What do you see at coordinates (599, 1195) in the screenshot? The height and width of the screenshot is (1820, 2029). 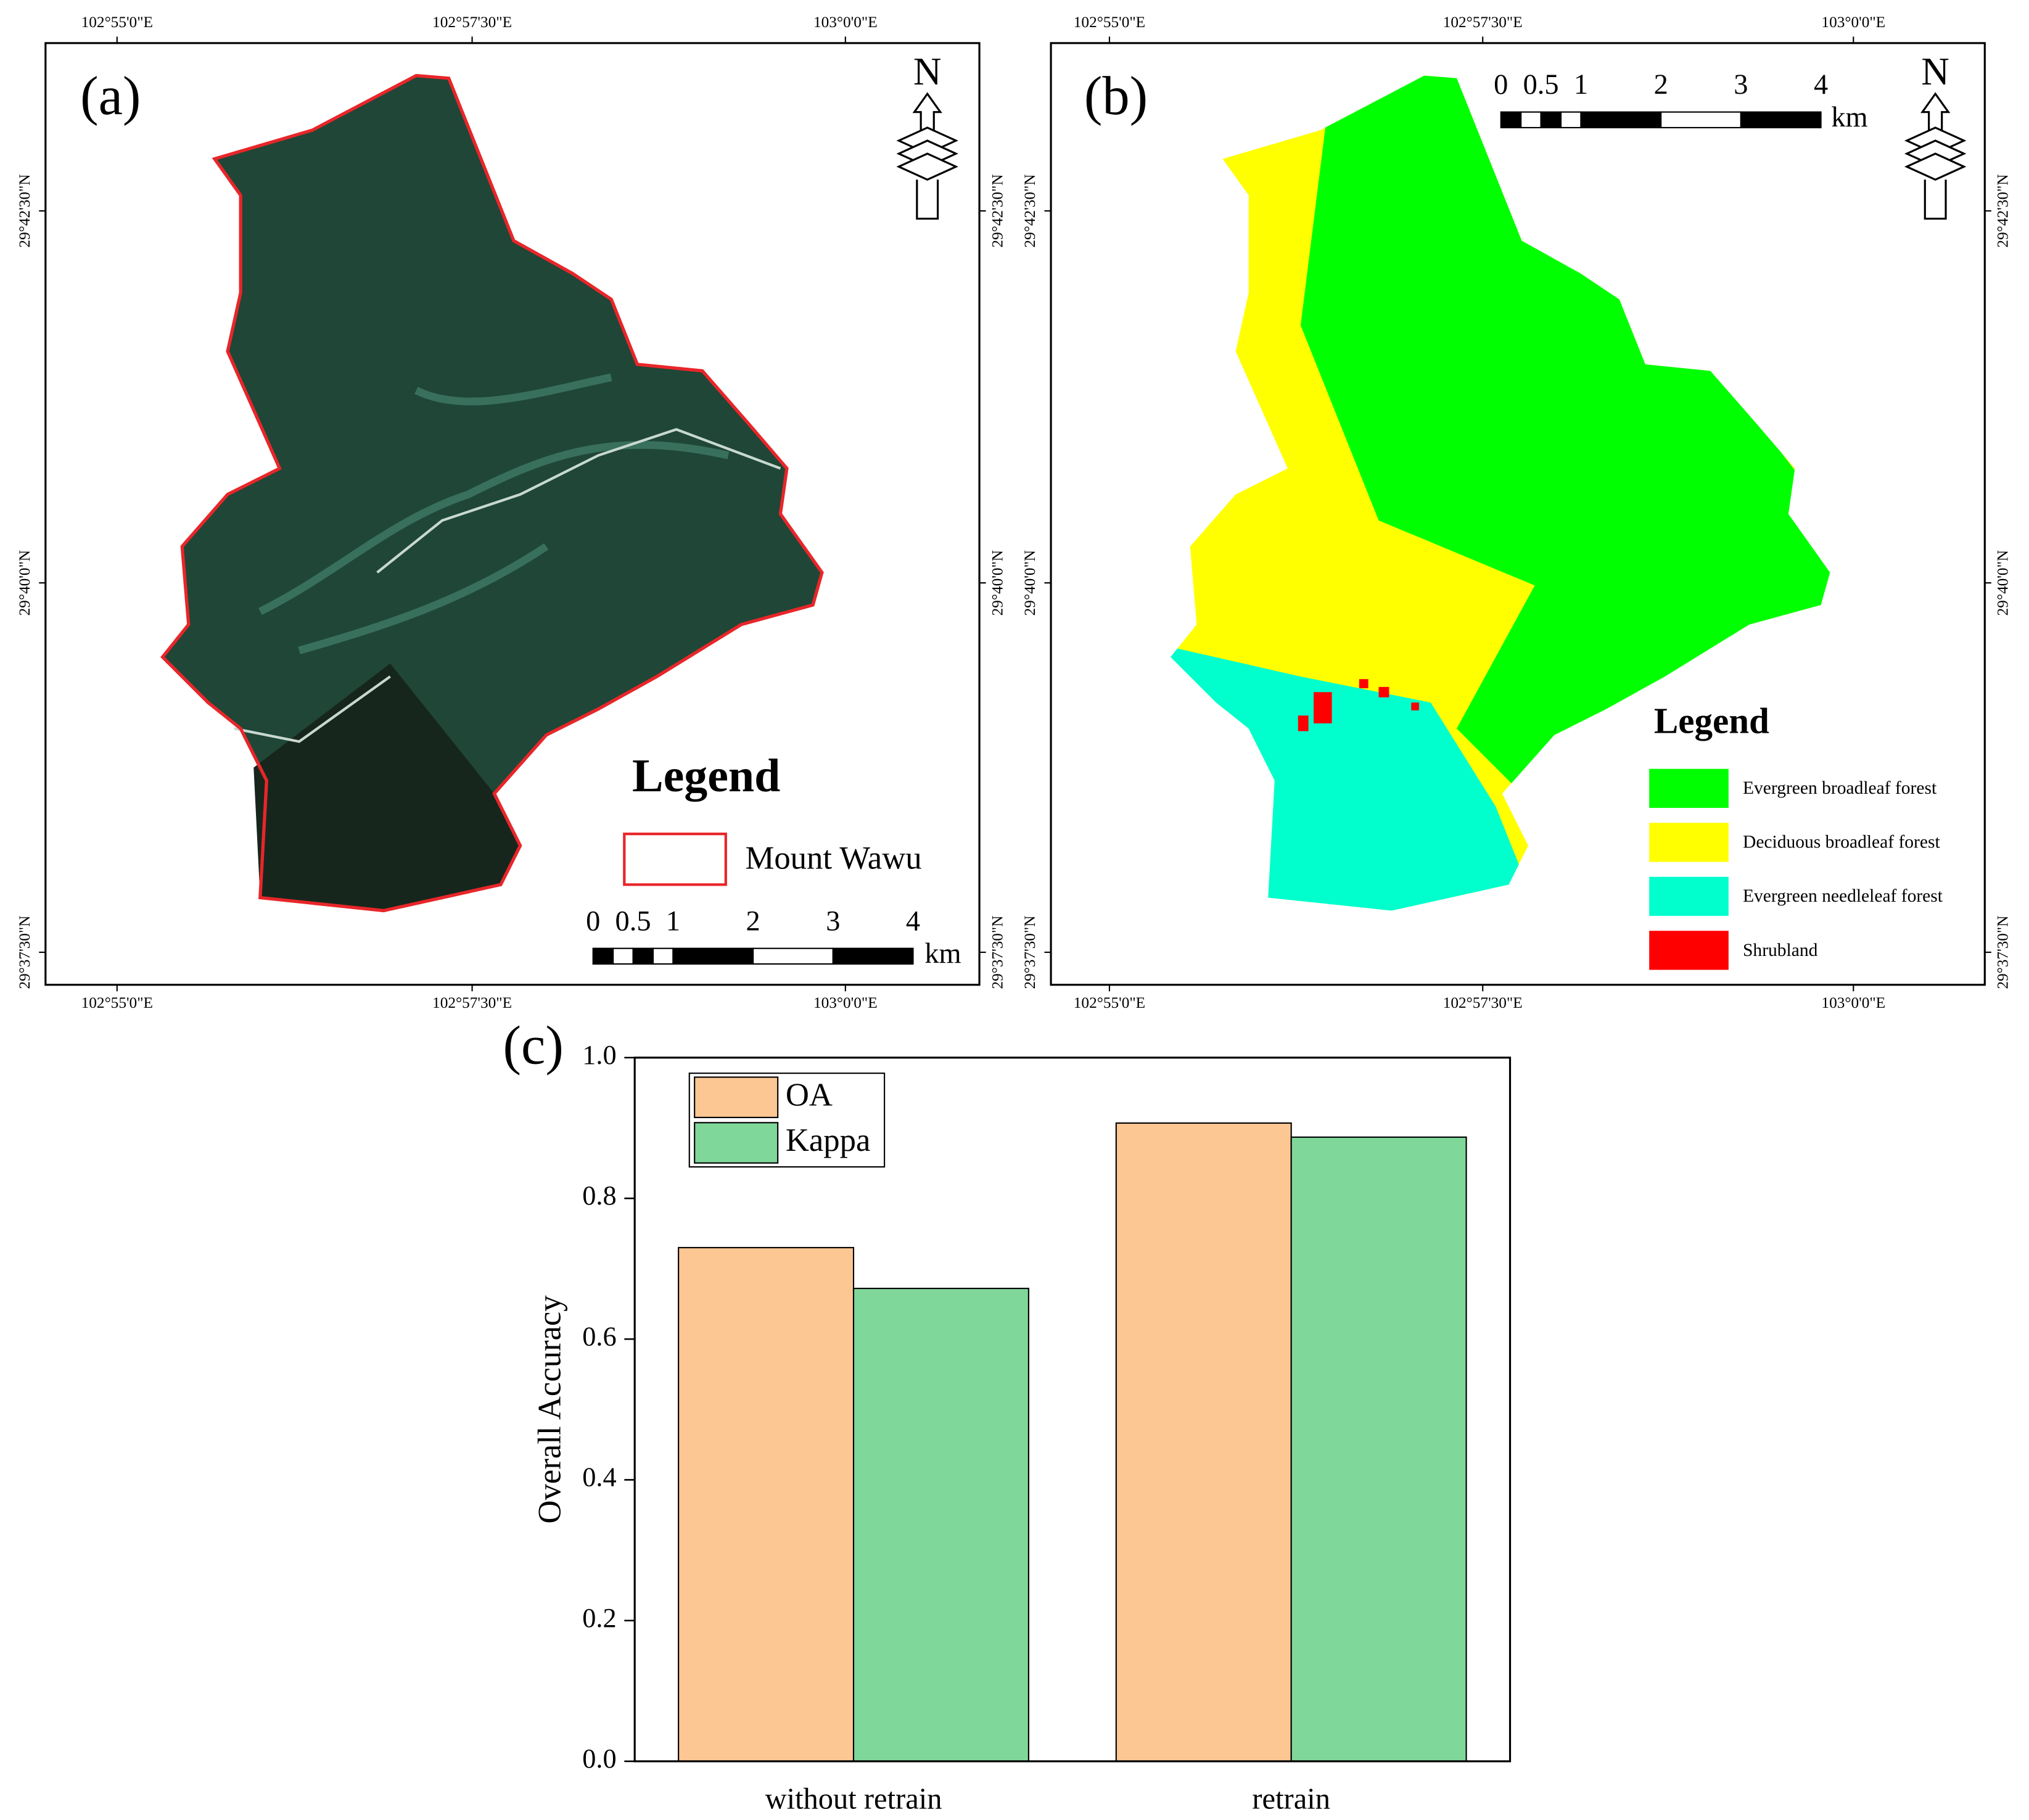 I see `y-tick-label: 0.8` at bounding box center [599, 1195].